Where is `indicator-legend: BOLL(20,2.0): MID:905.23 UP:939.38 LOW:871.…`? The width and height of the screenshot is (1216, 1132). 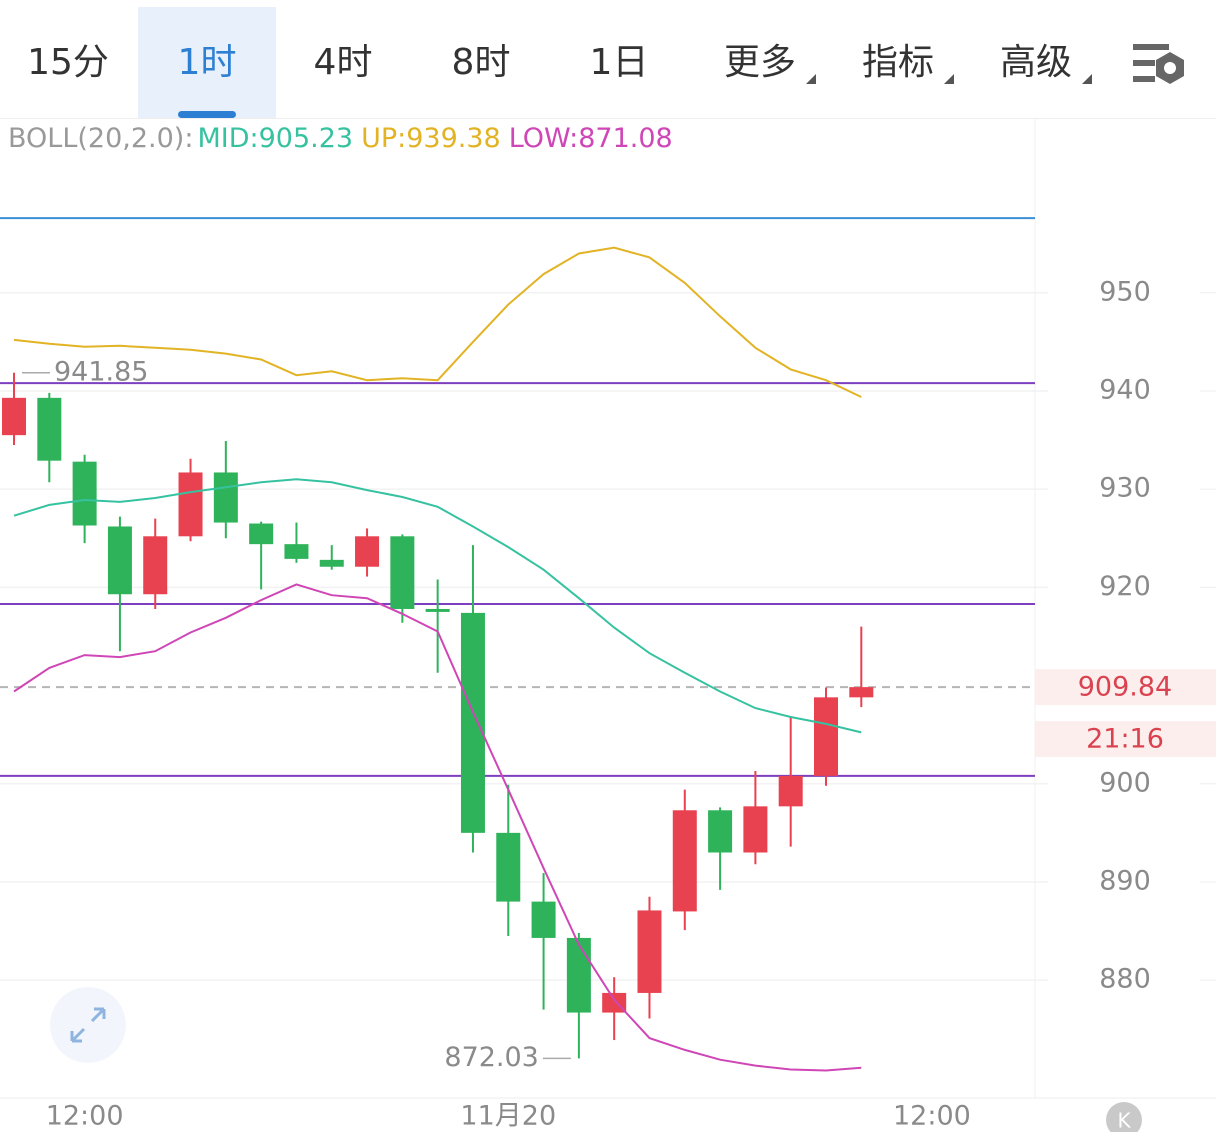 indicator-legend: BOLL(20,2.0): MID:905.23 UP:939.38 LOW:871.… is located at coordinates (340, 138).